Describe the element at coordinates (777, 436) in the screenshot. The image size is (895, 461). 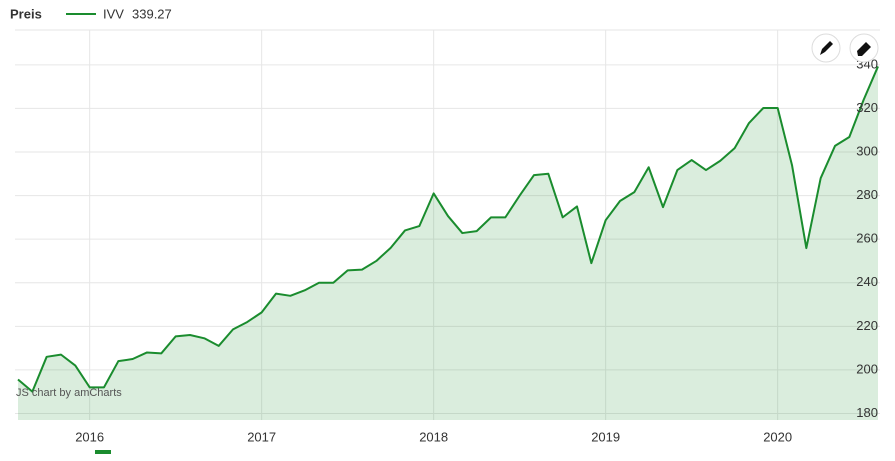
I see `x-tick-label: 2020` at that location.